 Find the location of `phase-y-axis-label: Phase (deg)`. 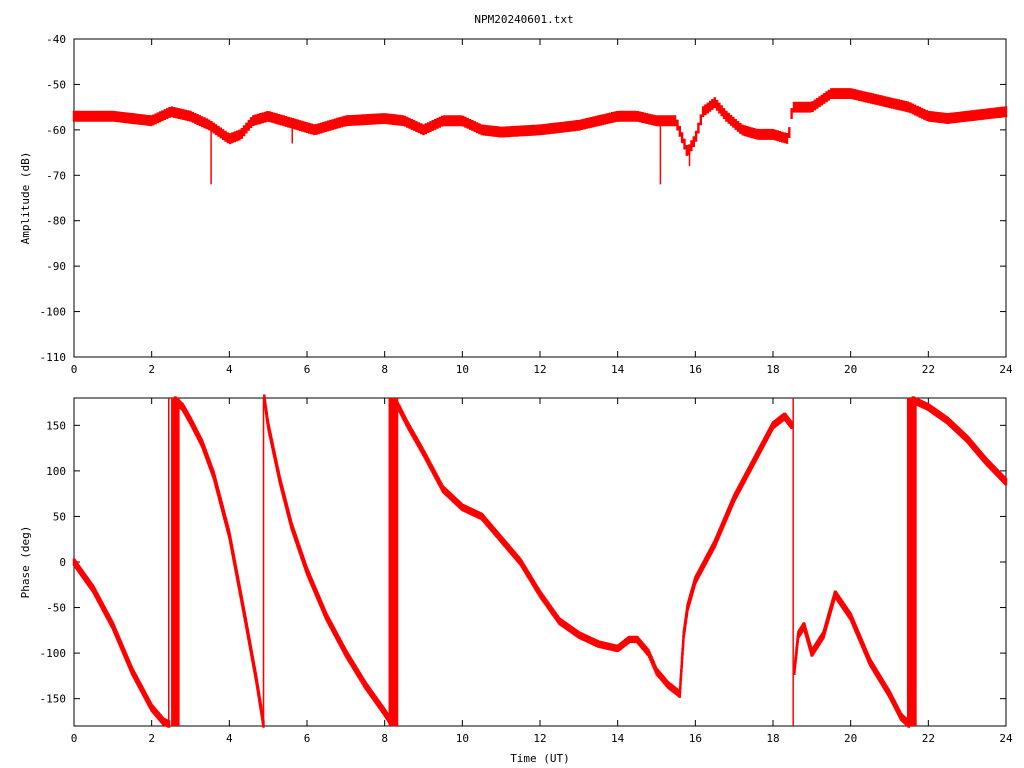

phase-y-axis-label: Phase (deg) is located at coordinates (25, 562).